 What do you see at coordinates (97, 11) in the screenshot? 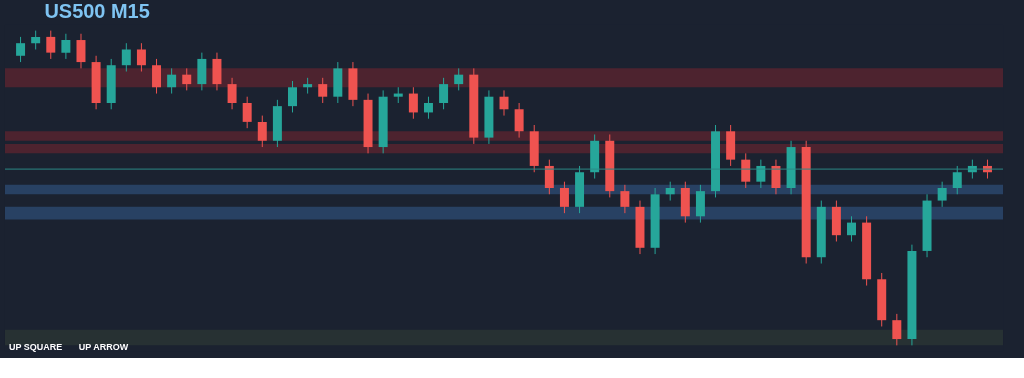
I see `chart-title: US500 M15` at bounding box center [97, 11].